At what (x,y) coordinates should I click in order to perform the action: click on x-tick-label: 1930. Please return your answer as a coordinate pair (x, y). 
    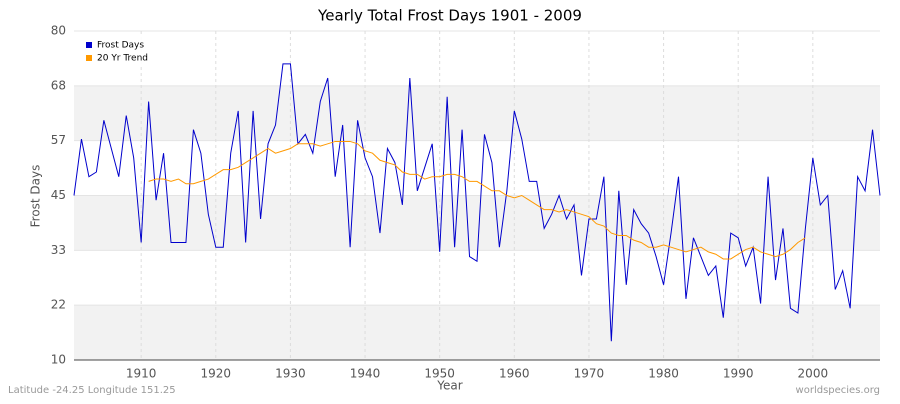
    Looking at the image, I should click on (290, 374).